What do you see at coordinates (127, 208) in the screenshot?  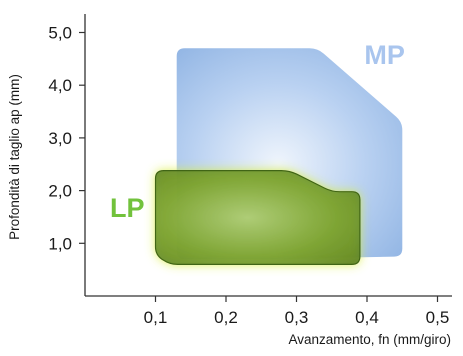 I see `region-label-lp: LP` at bounding box center [127, 208].